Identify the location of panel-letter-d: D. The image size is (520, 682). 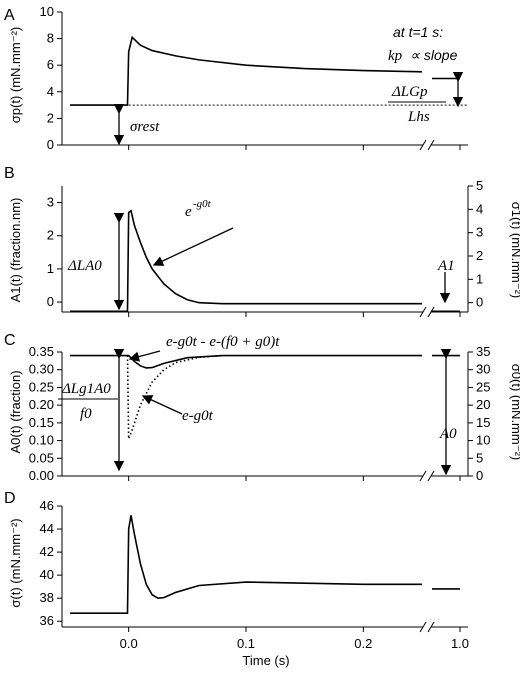
(10, 498).